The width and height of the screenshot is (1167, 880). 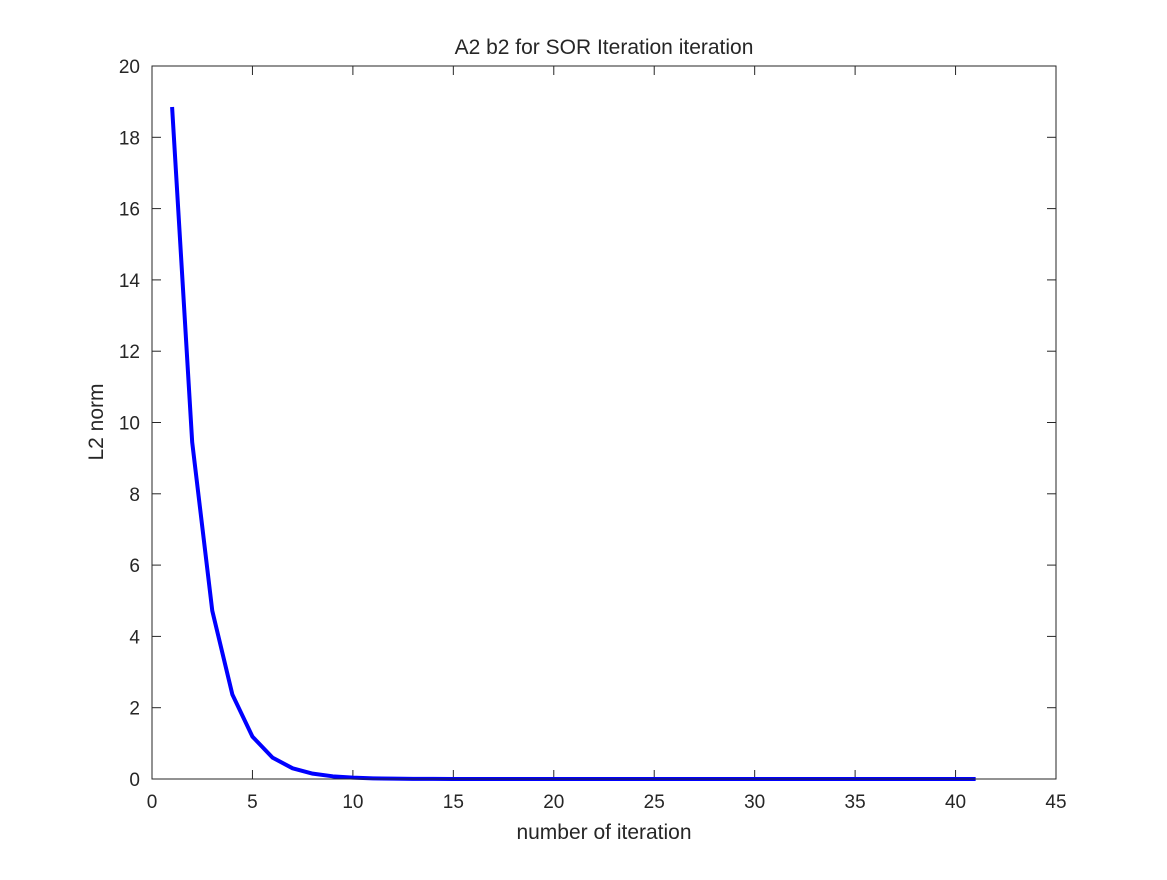 I want to click on x-tick-label: 45, so click(x=1055, y=802).